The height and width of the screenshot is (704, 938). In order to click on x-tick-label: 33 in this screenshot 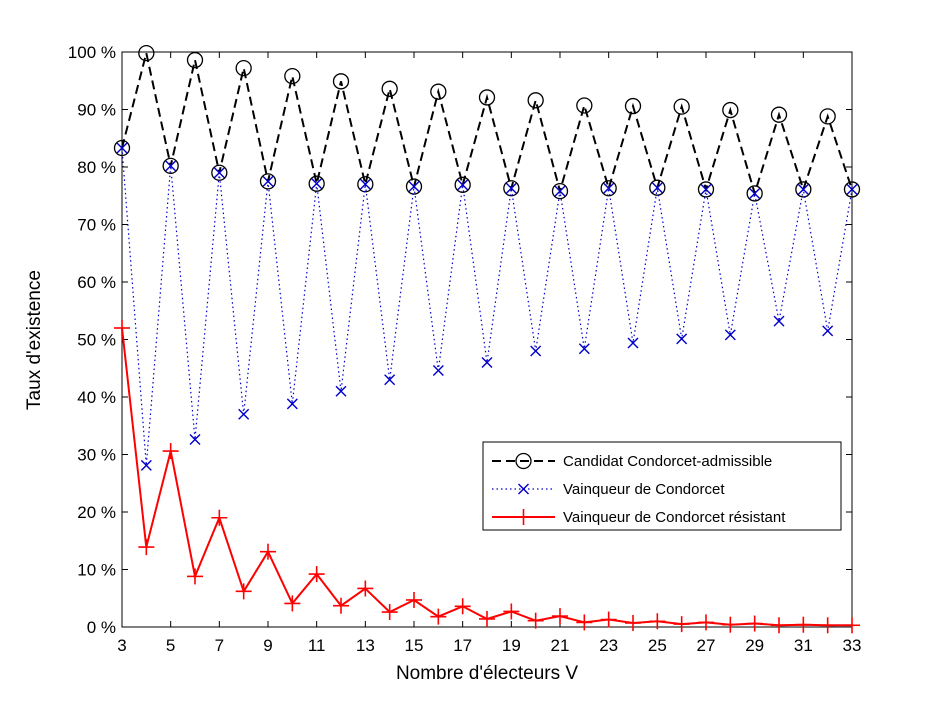, I will do `click(852, 645)`.